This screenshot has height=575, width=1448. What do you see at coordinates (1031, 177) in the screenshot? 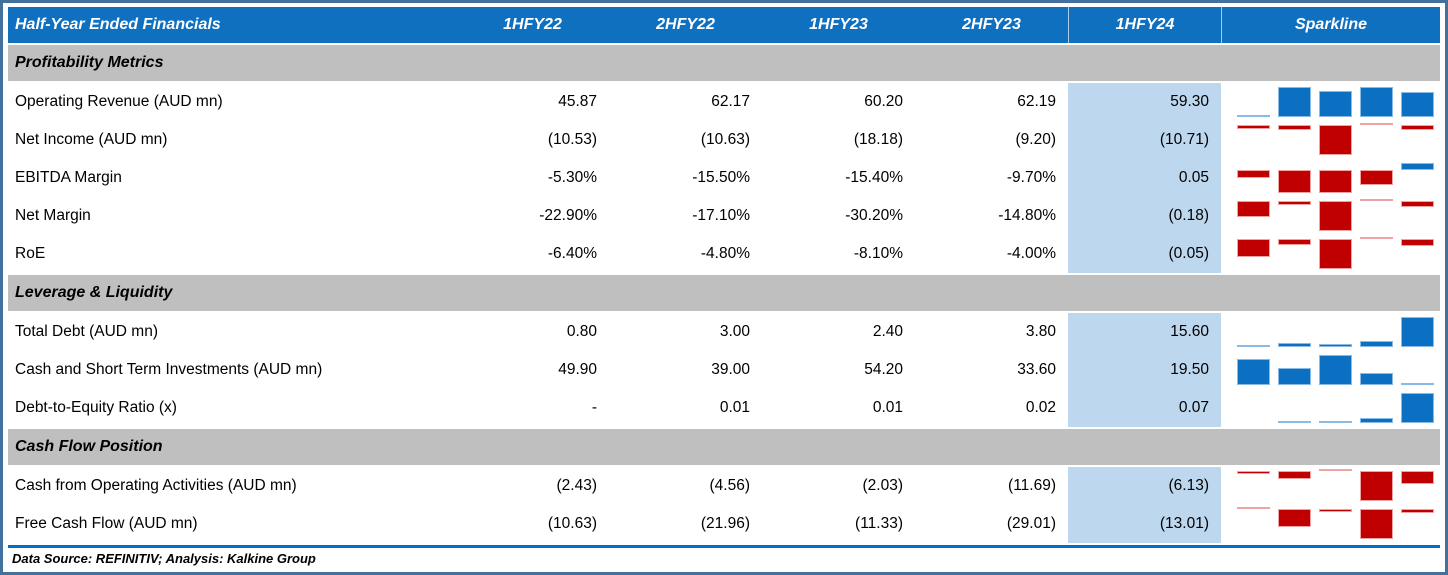
I see `value-cell: -9.70%` at bounding box center [1031, 177].